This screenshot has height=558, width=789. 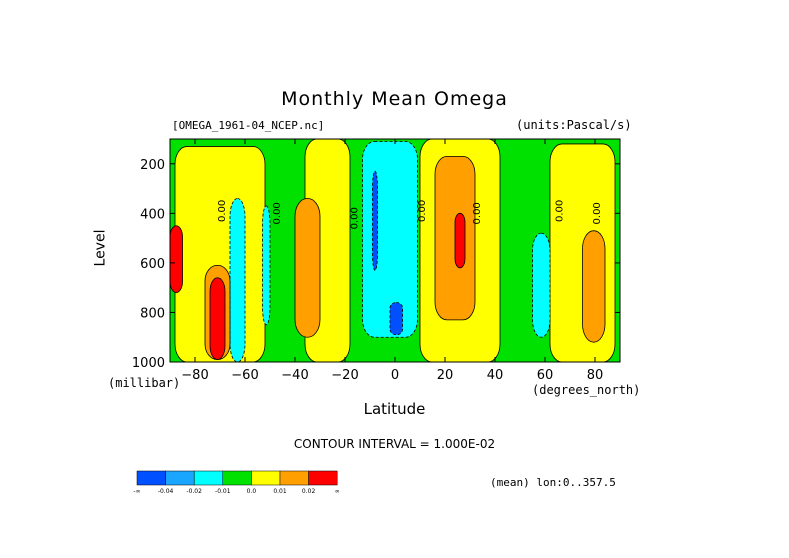 I want to click on colorbar-label: -∞, so click(x=136, y=491).